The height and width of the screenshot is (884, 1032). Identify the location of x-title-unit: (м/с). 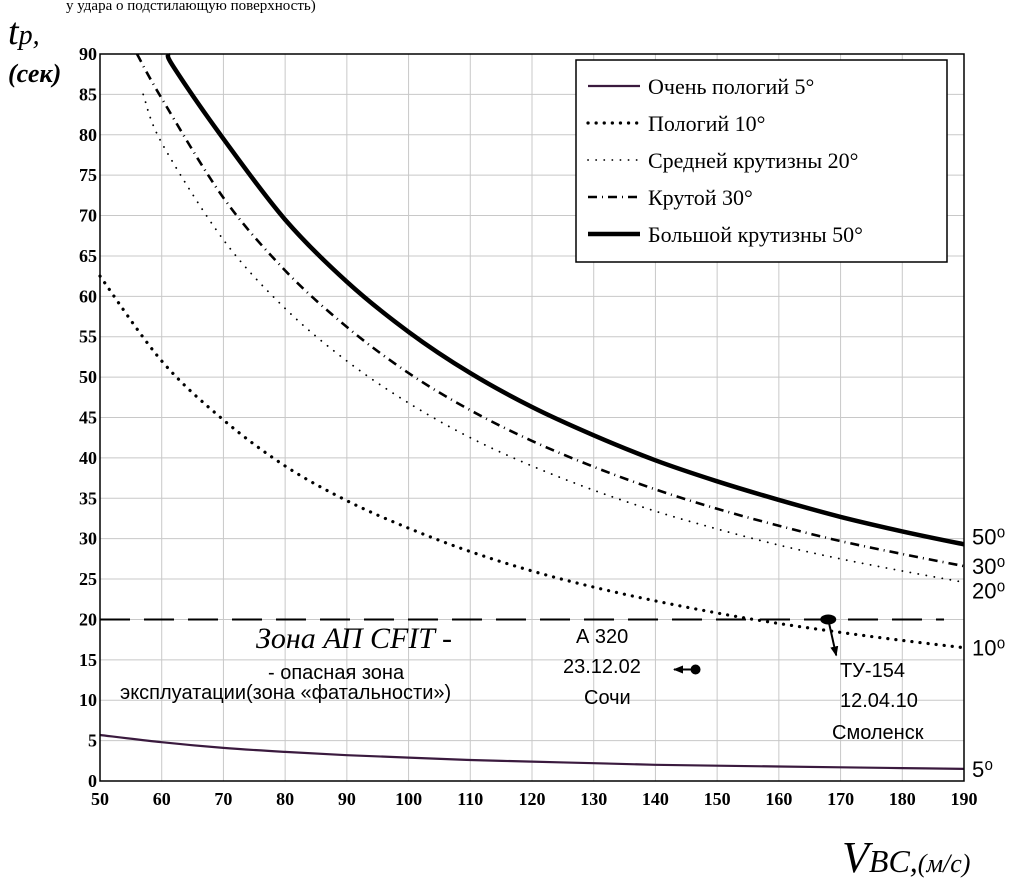
(944, 863).